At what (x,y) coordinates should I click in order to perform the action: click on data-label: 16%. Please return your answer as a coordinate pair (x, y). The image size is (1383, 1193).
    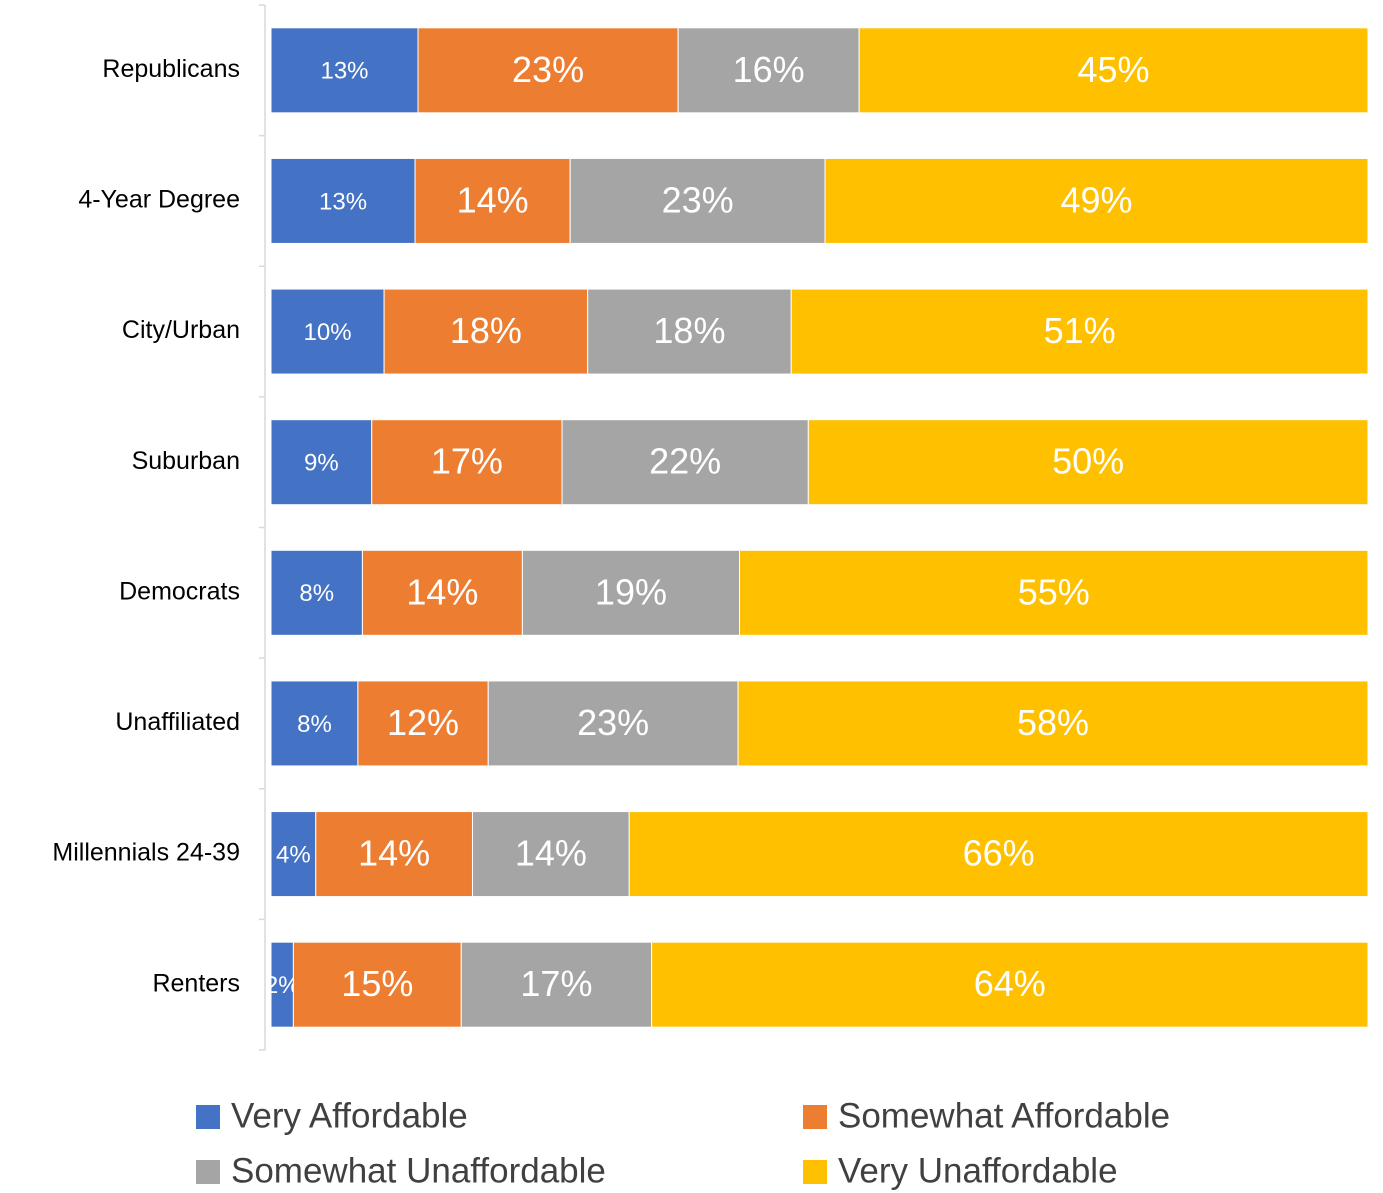
    Looking at the image, I should click on (769, 69).